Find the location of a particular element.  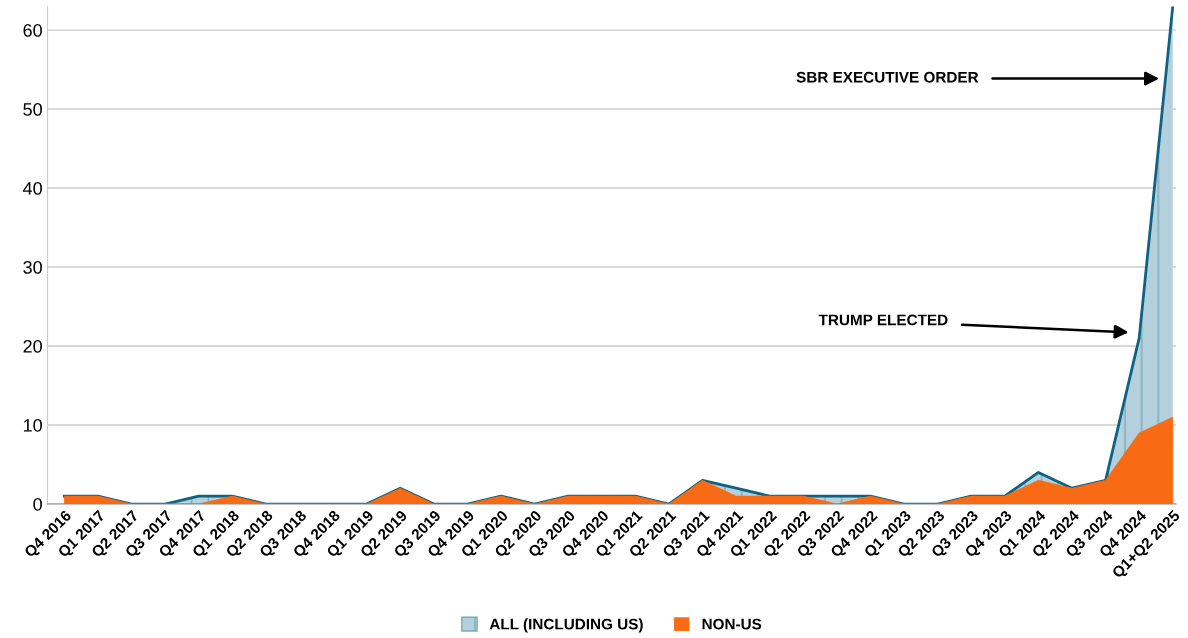

y-tick-label: 0 is located at coordinates (37, 504).